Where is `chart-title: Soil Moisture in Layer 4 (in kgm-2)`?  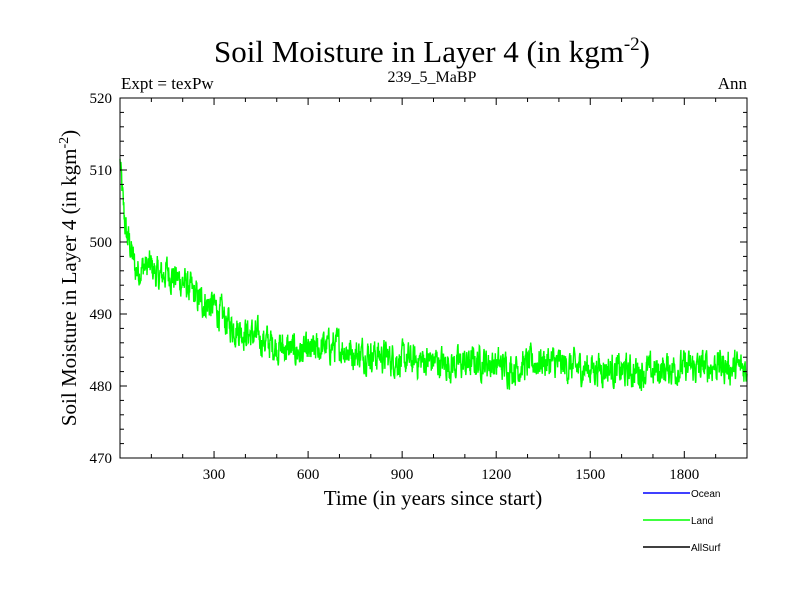 chart-title: Soil Moisture in Layer 4 (in kgm-2) is located at coordinates (432, 51).